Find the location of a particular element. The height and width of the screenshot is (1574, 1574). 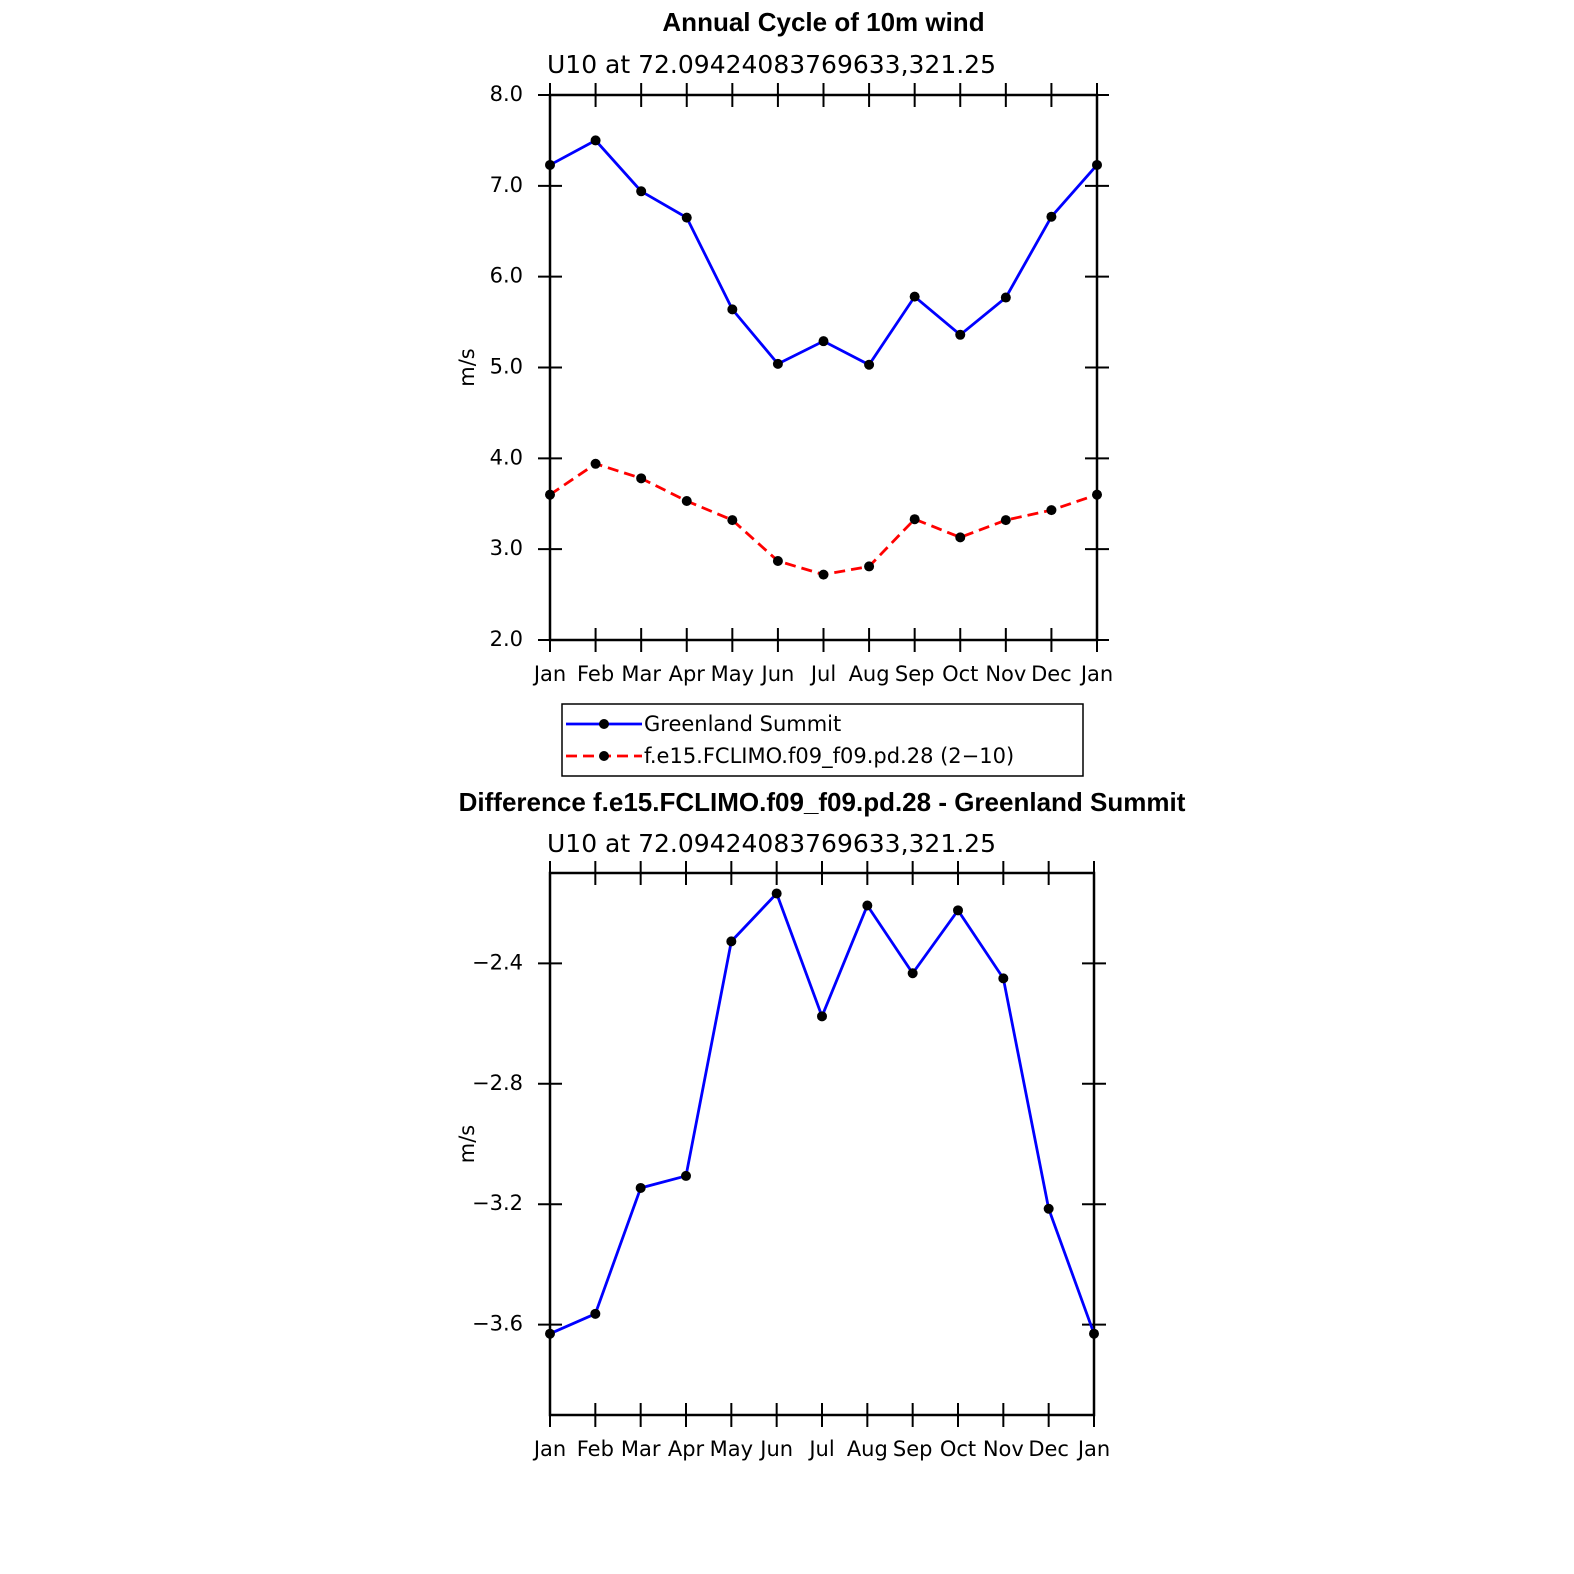

y-tick-label: −2.4 is located at coordinates (497, 962).